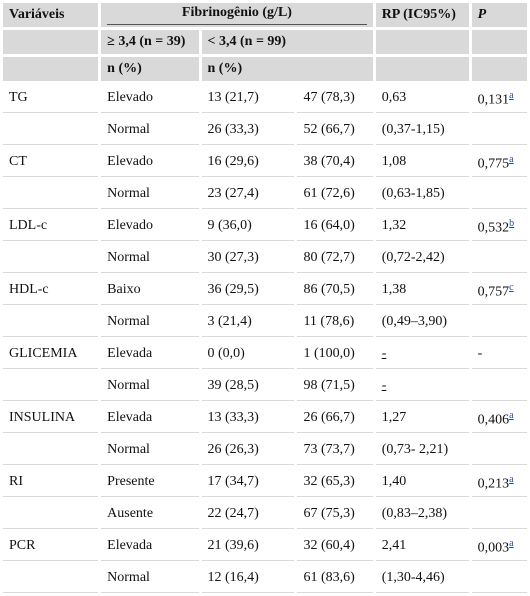 The image size is (530, 596). What do you see at coordinates (150, 290) in the screenshot?
I see `category-cell: Baixo` at bounding box center [150, 290].